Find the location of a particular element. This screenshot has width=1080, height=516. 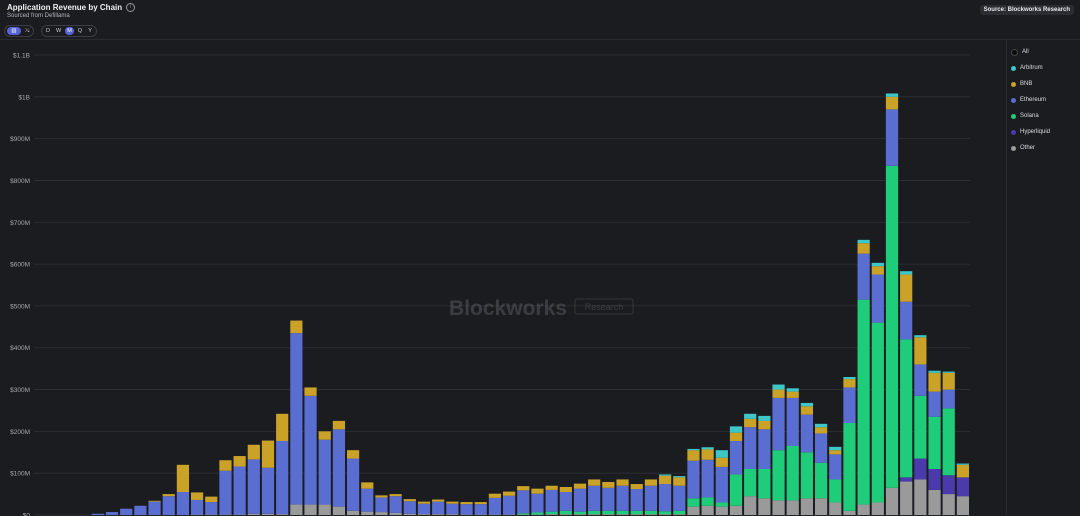

bar-segment-hyperliquid is located at coordinates (948, 485).